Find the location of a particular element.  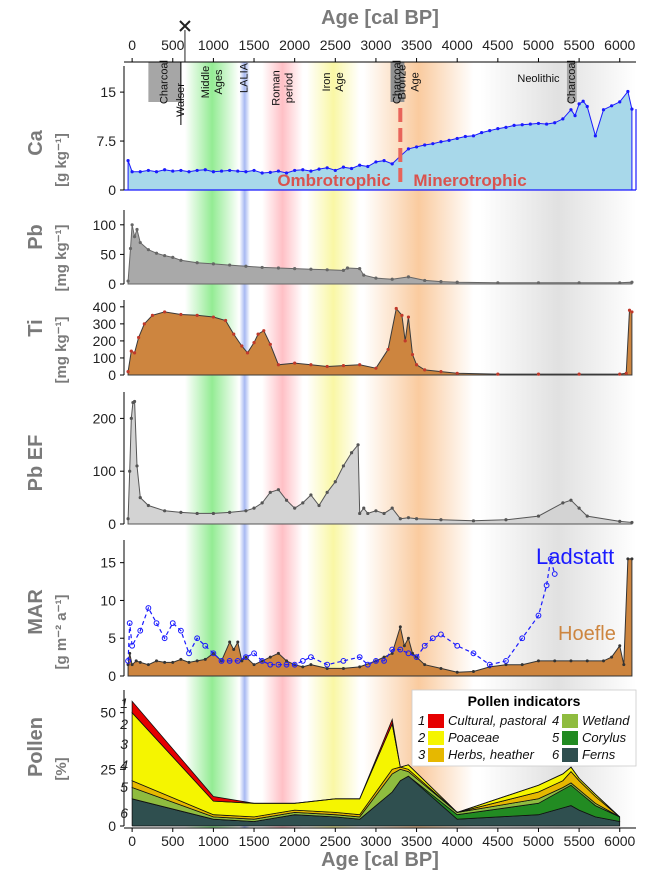

bottom-xtick-label: 1000 is located at coordinates (213, 841).